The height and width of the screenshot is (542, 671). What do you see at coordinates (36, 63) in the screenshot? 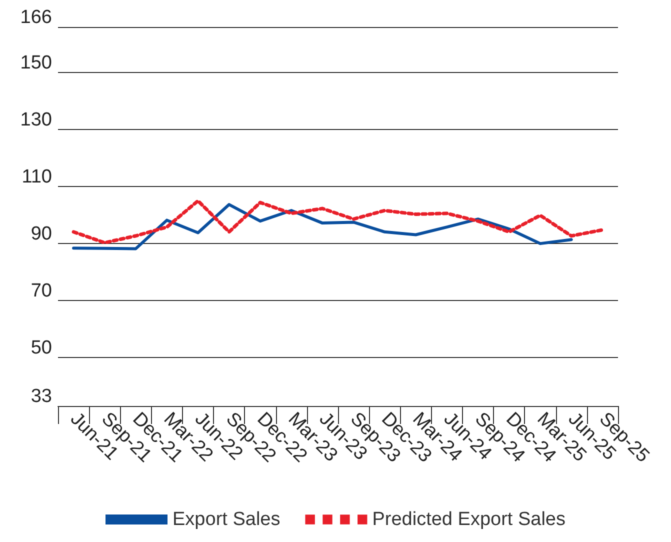
I see `y-tick-label: 150` at bounding box center [36, 63].